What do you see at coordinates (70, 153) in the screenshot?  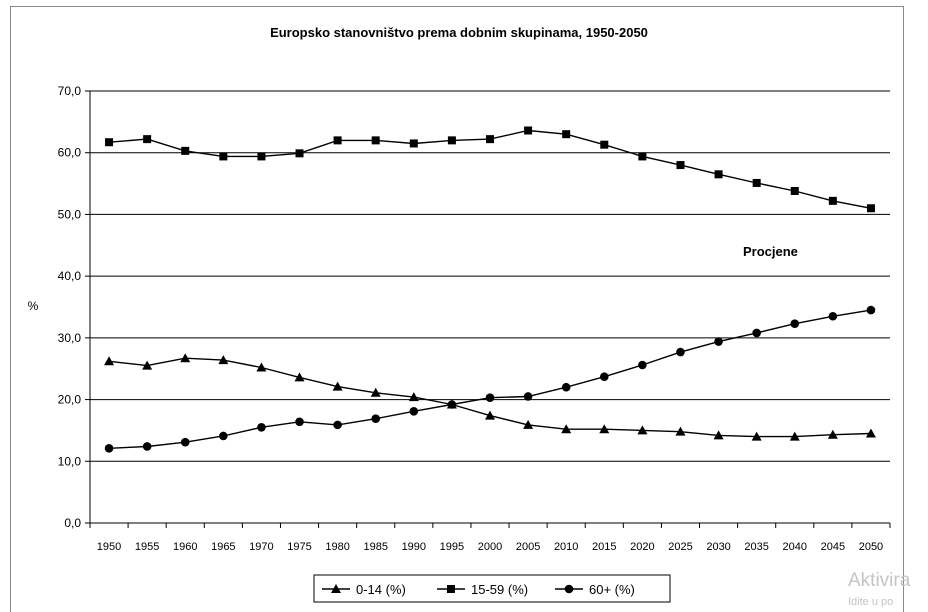 I see `y-tick-label: 60,0` at bounding box center [70, 153].